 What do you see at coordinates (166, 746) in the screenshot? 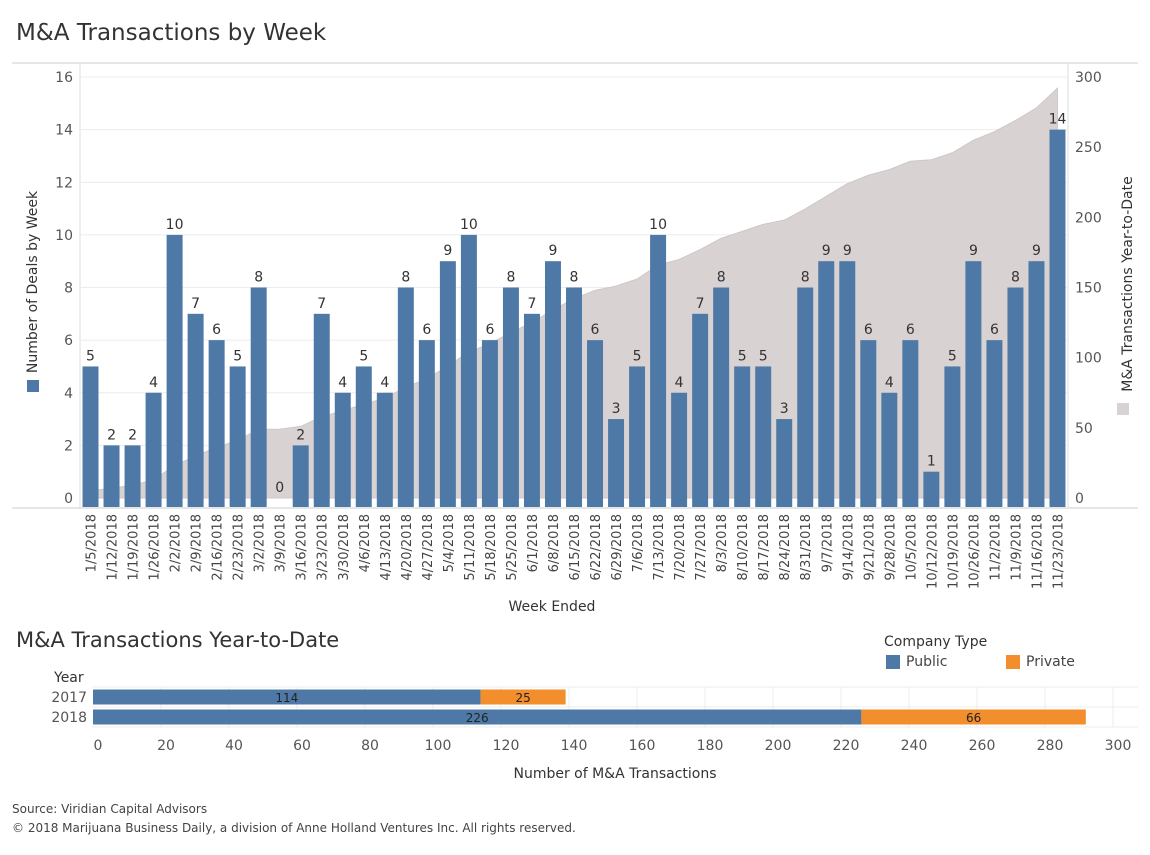
I see `ytd-x-tick-label: 20` at bounding box center [166, 746].